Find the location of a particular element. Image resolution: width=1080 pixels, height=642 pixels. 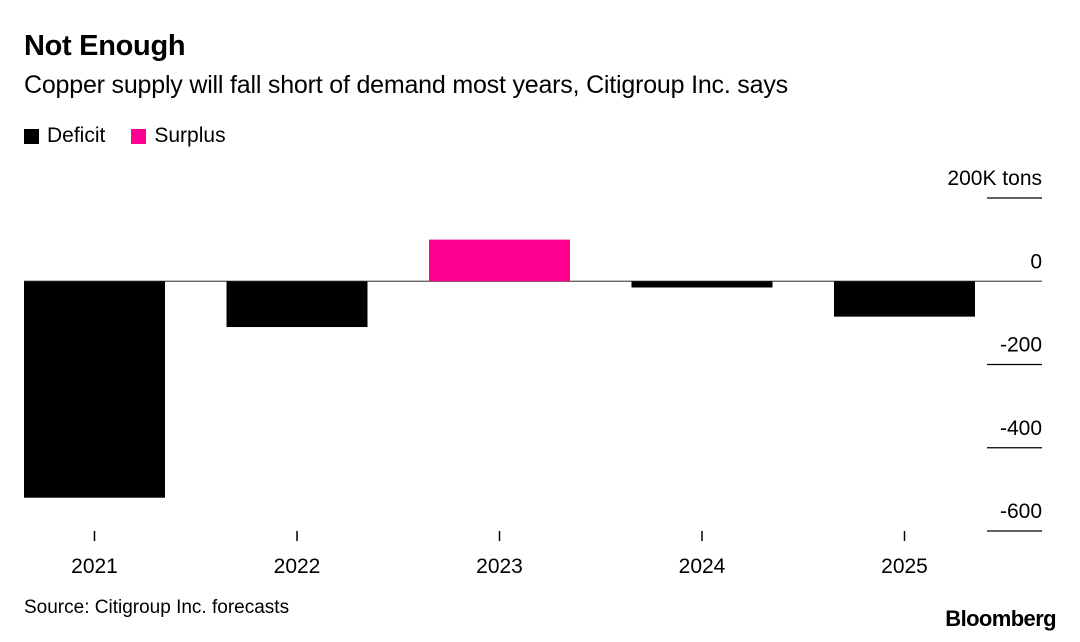

x-label-2021: 2021 is located at coordinates (94, 566).